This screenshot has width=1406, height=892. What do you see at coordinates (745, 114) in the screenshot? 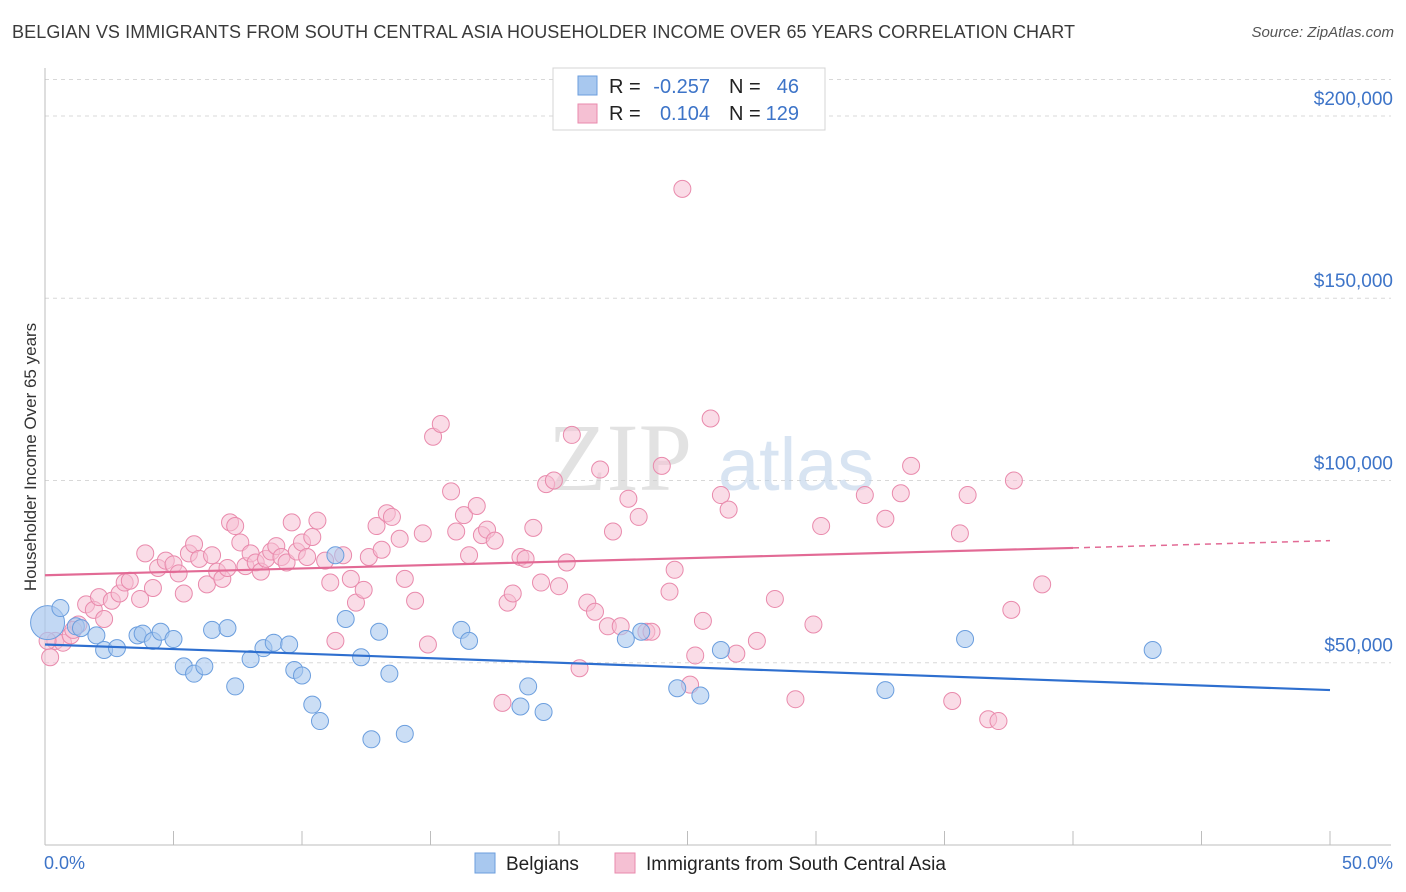
I see `legend-n-label-2: N =` at bounding box center [745, 114].